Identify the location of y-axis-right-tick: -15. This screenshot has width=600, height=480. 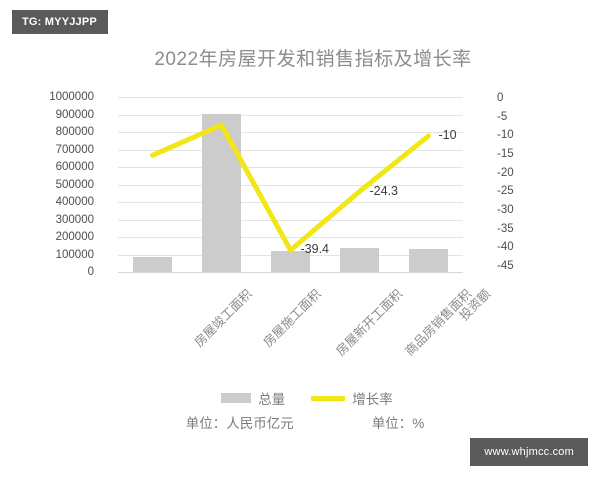
(505, 154).